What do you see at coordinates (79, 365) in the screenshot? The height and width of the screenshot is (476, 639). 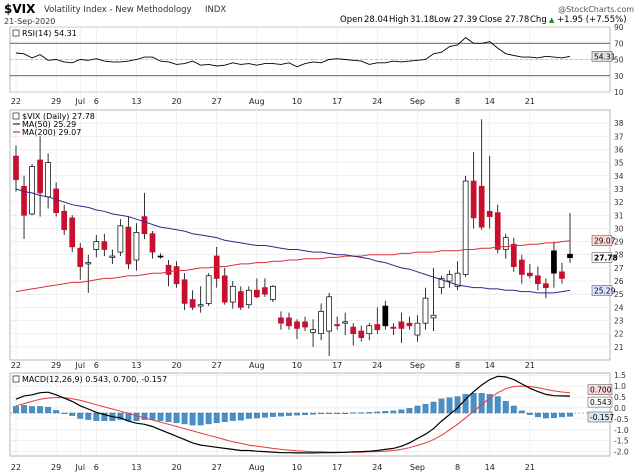 I see `x-axis-tick-label: Jul` at bounding box center [79, 365].